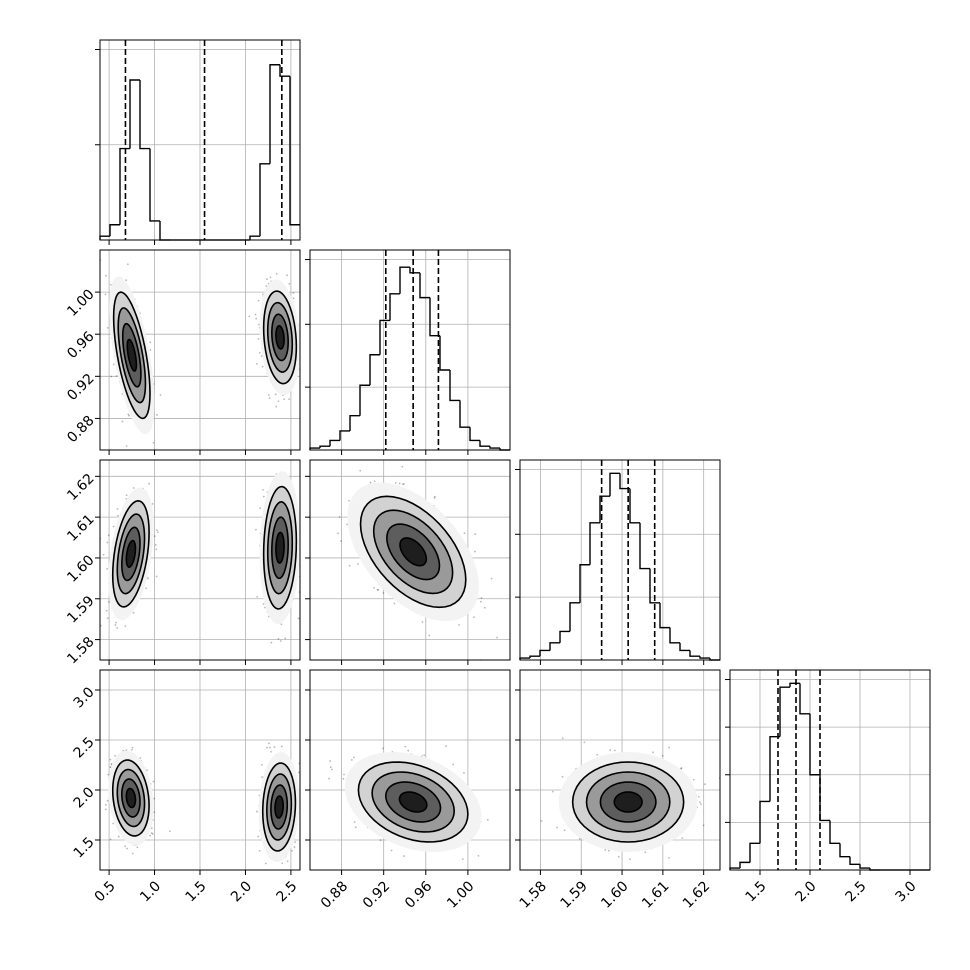 Image resolution: width=970 pixels, height=970 pixels. Describe the element at coordinates (84, 747) in the screenshot. I see `y-tick-label-3-2: 2.5` at that location.